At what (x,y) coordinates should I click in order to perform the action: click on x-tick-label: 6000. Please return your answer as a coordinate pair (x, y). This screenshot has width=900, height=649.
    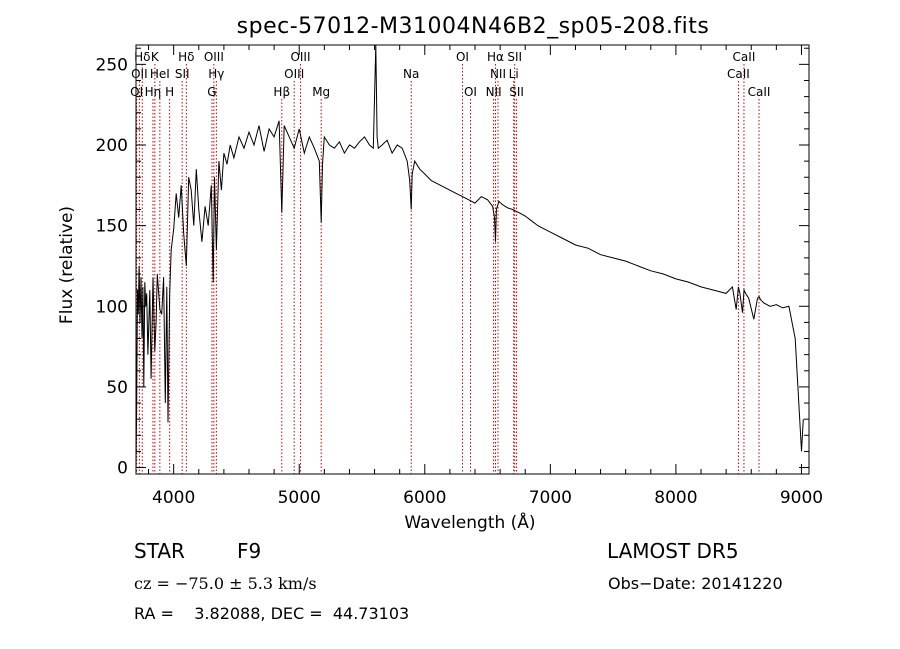
    Looking at the image, I should click on (424, 498).